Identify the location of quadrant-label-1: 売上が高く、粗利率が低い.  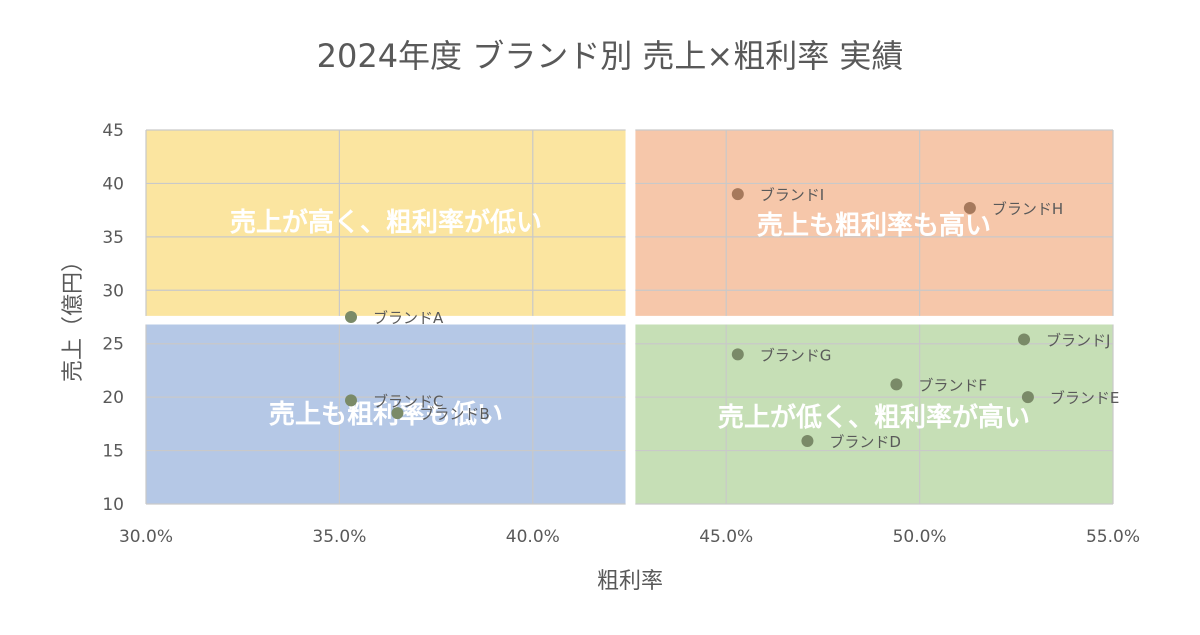
(386, 222).